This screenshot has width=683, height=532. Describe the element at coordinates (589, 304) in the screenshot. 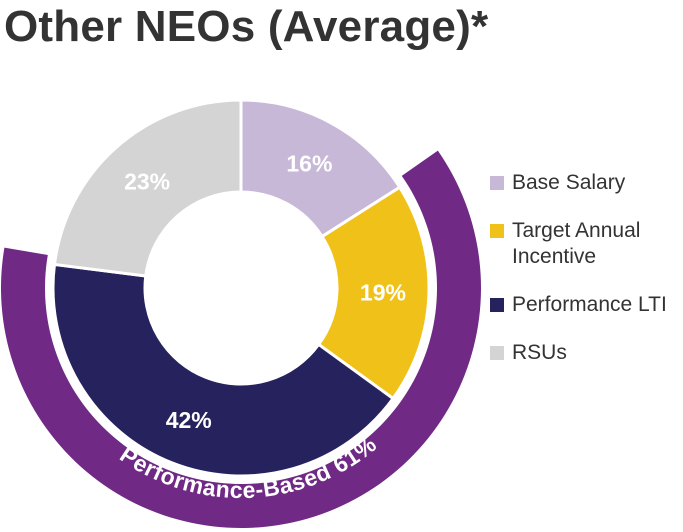

I see `legend-label: Performance LTI` at that location.